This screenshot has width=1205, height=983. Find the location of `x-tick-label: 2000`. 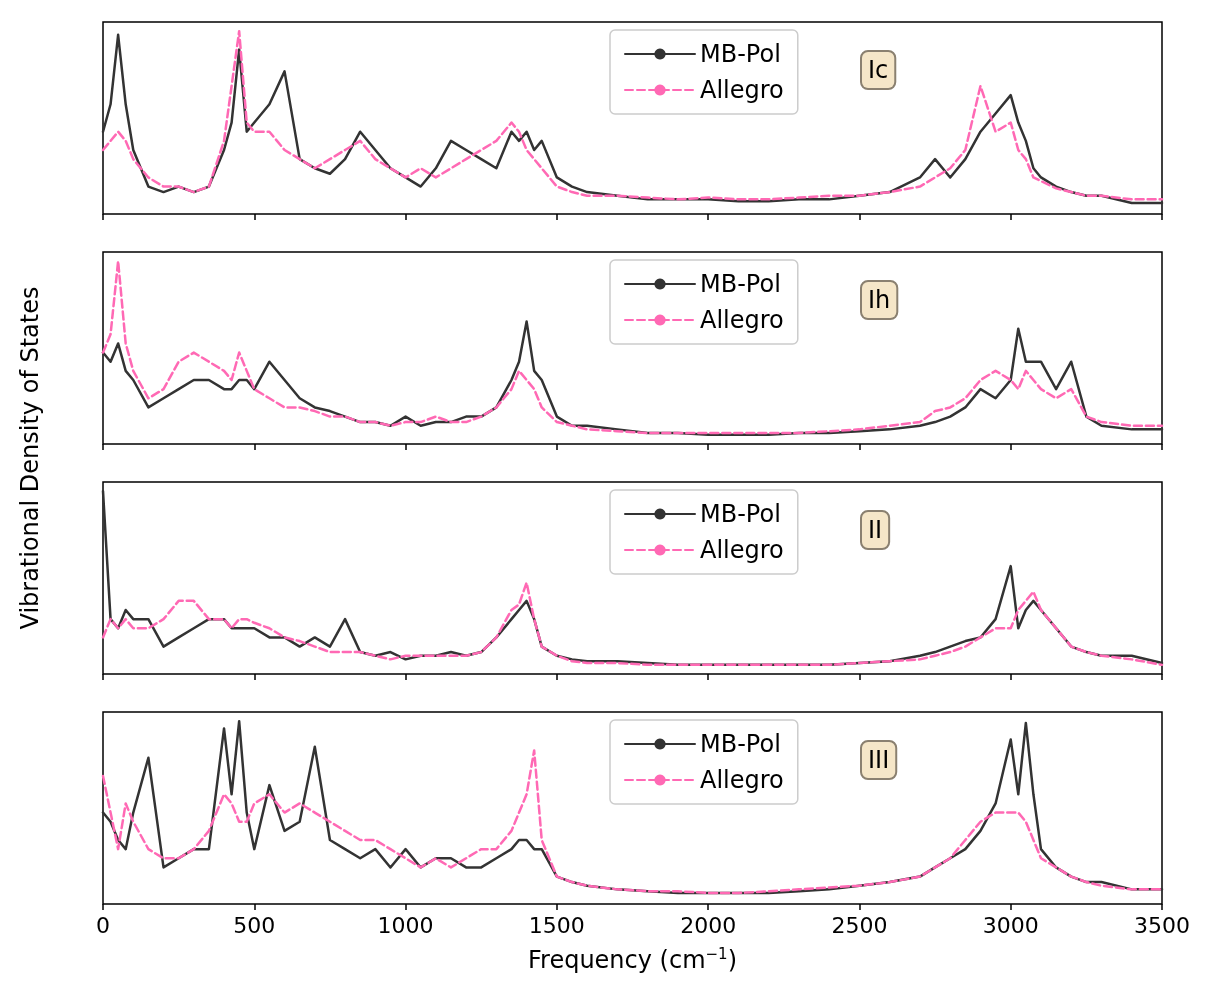

x-tick-label: 2000 is located at coordinates (708, 925).